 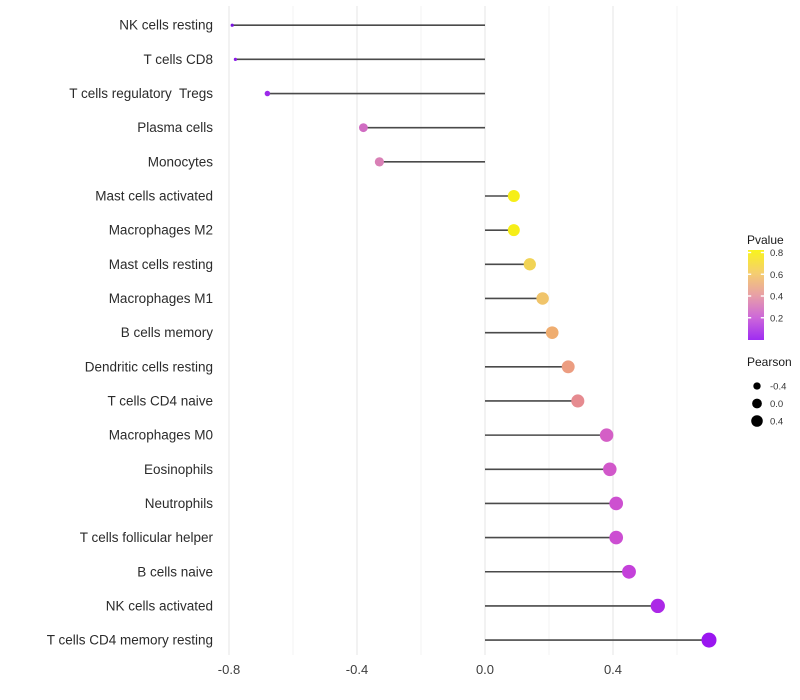 I want to click on row-label: Dendritic cells resting, so click(x=149, y=366).